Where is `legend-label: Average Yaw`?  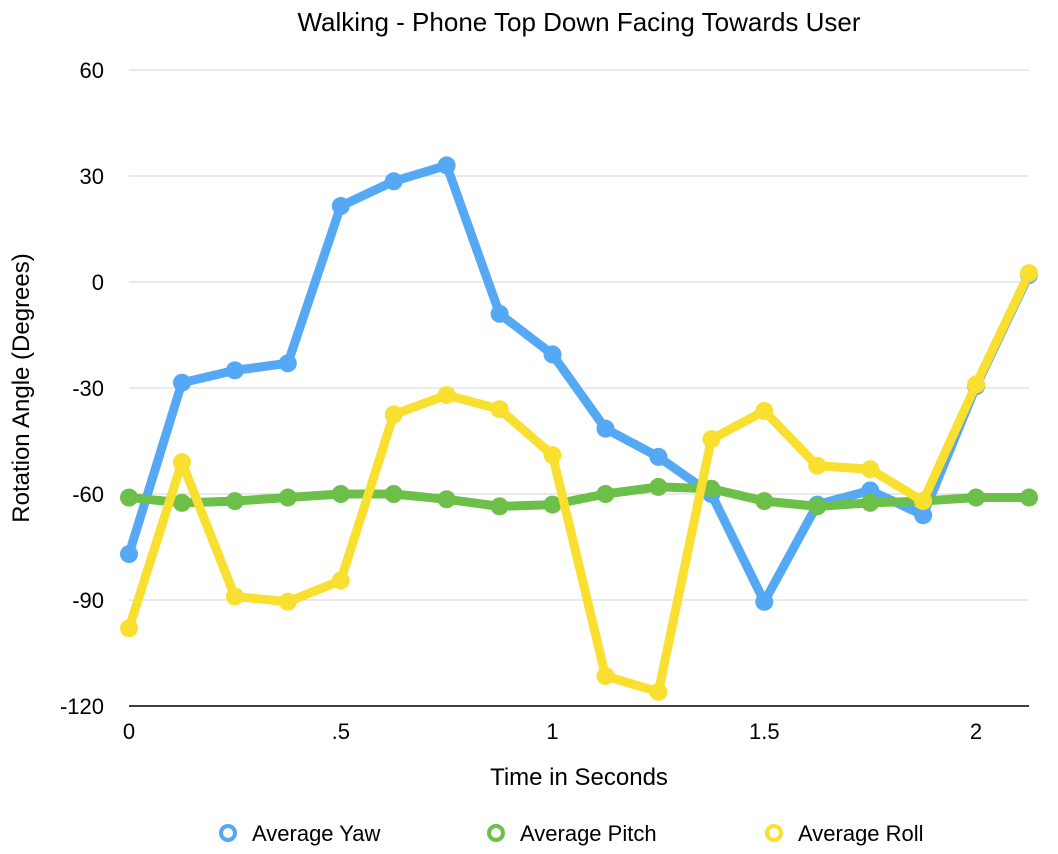
legend-label: Average Yaw is located at coordinates (316, 833).